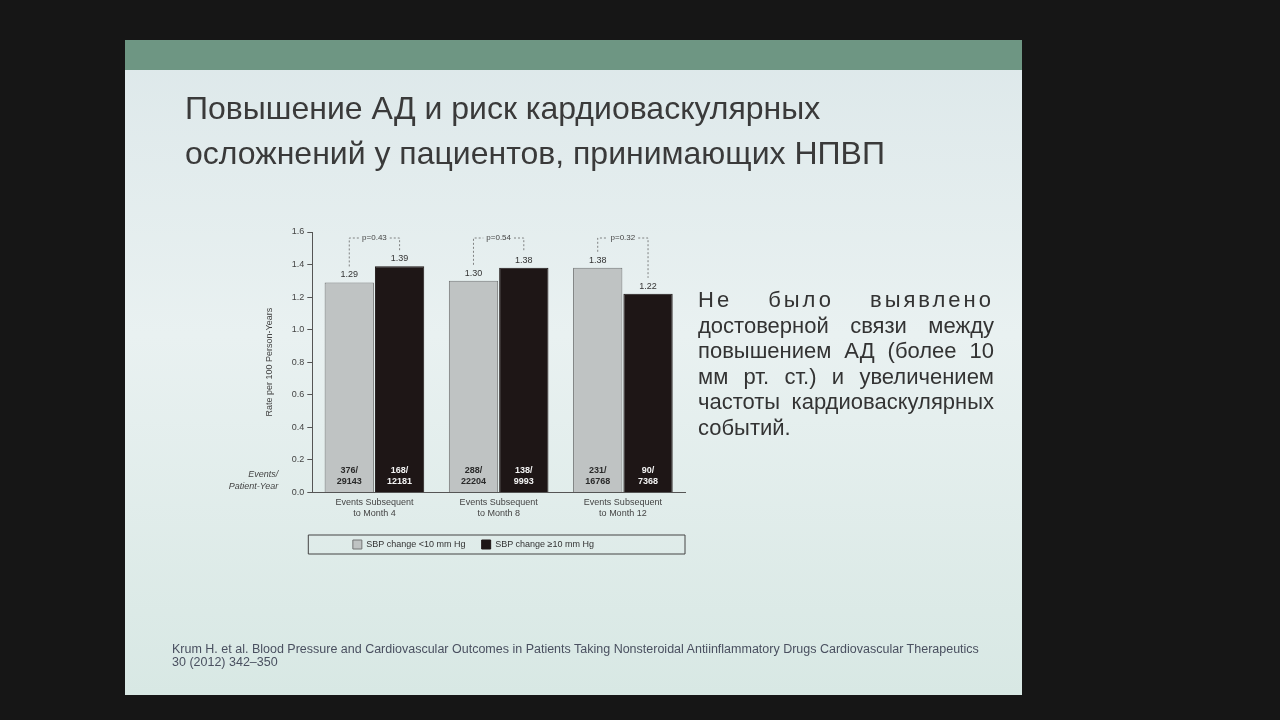 The height and width of the screenshot is (720, 1280). What do you see at coordinates (349, 476) in the screenshot?
I see `annotation: 376/ 29143` at bounding box center [349, 476].